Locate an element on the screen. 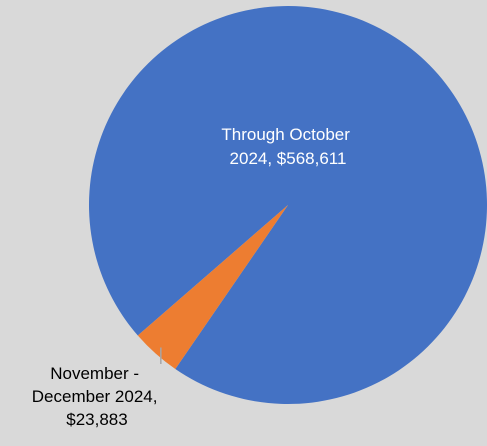 The height and width of the screenshot is (446, 487). pie-slice-november-december is located at coordinates (212, 287).